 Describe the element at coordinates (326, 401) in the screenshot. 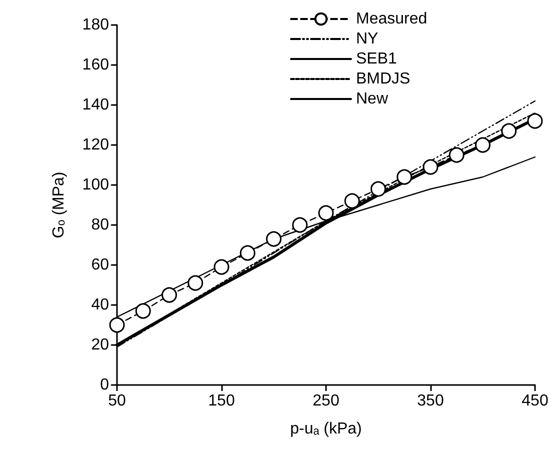

I see `x-tick-label: 250` at that location.